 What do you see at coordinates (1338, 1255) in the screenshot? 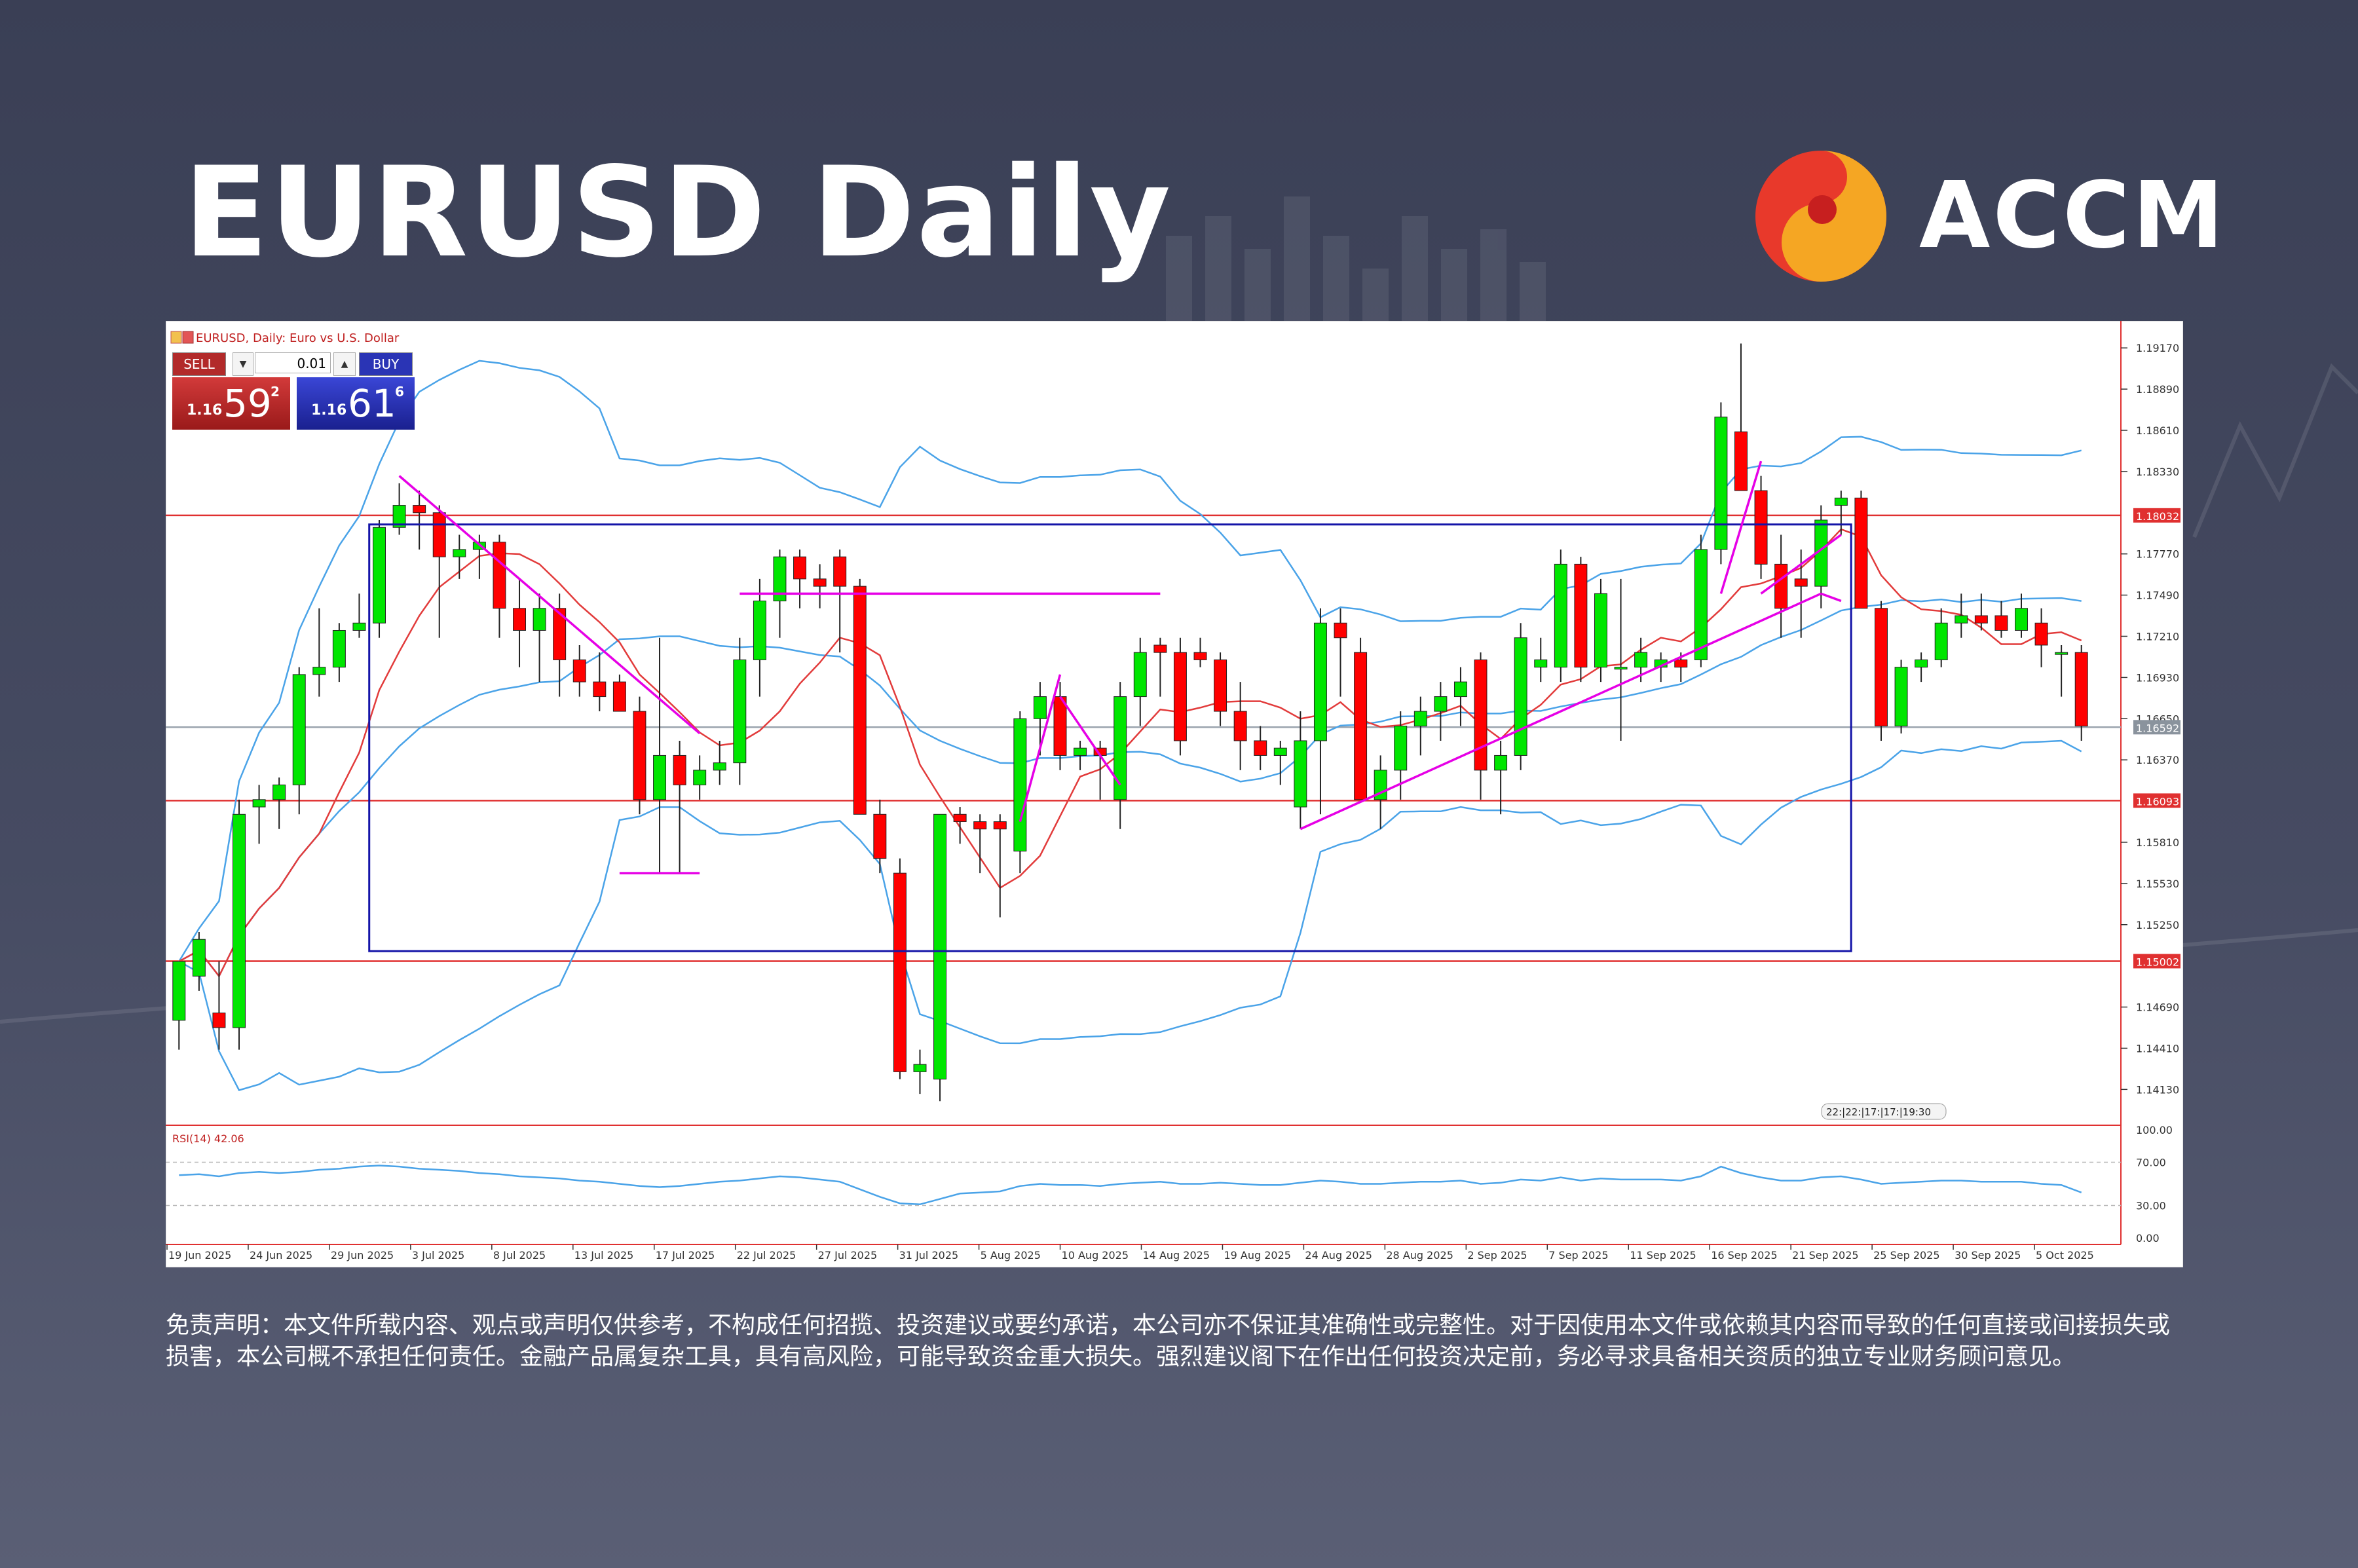
I see `time-tick-label: 24 Aug 2025` at bounding box center [1338, 1255].